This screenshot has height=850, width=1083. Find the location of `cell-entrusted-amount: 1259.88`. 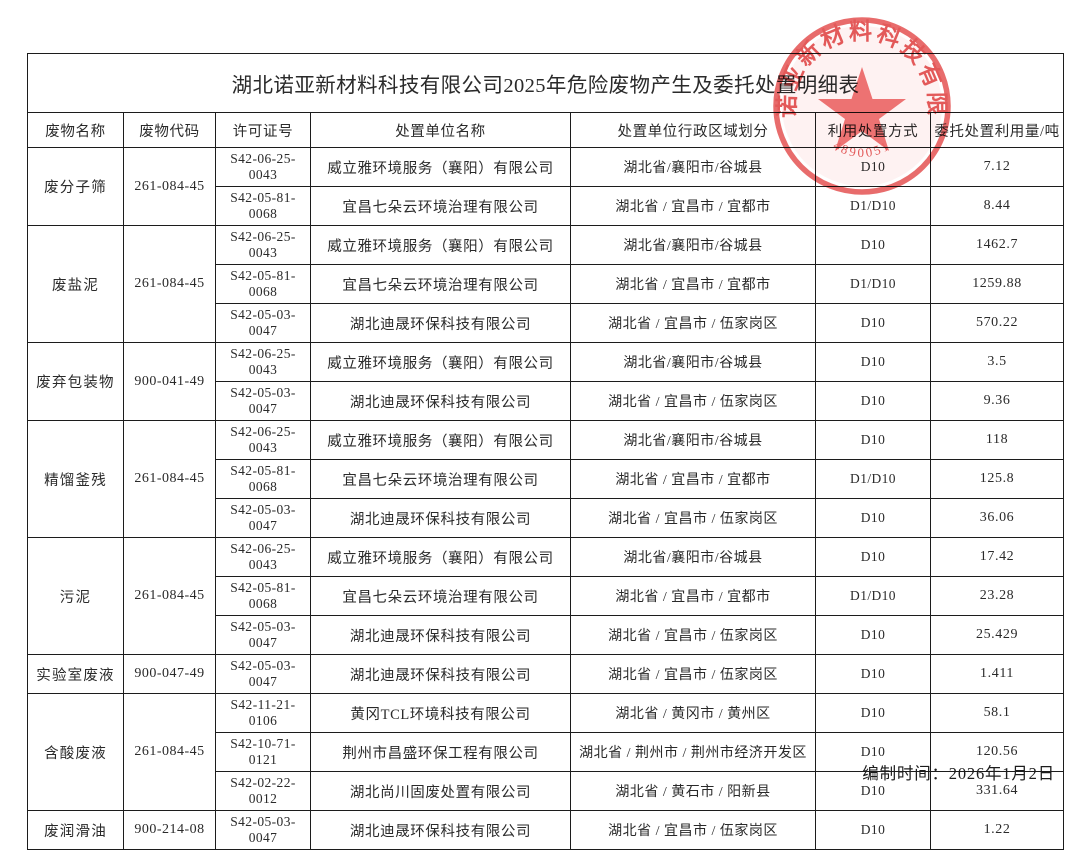

cell-entrusted-amount: 1259.88 is located at coordinates (997, 284).